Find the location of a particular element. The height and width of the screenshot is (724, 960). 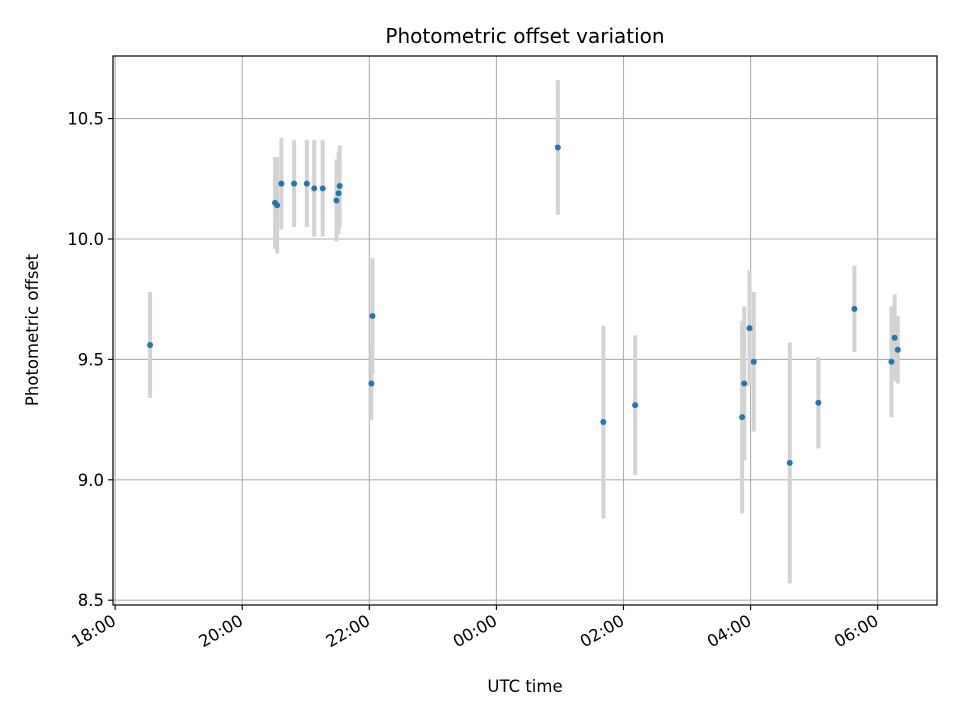

y-axis-ticks: 8.5 9.0 9.5 10.0 10.5 is located at coordinates (90, 360).